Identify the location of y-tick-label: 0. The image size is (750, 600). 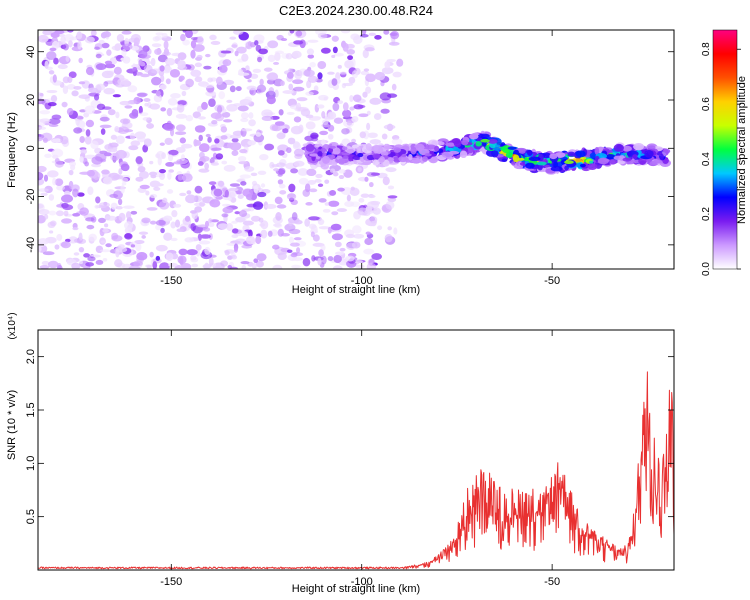
(31, 148).